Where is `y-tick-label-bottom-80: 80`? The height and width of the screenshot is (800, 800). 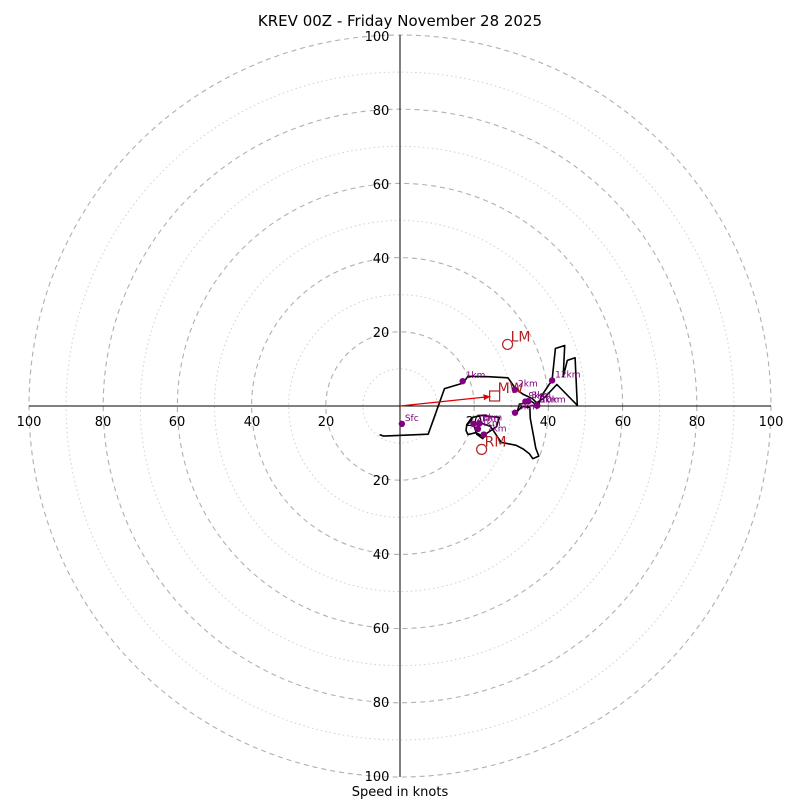
y-tick-label-bottom-80: 80 is located at coordinates (381, 703).